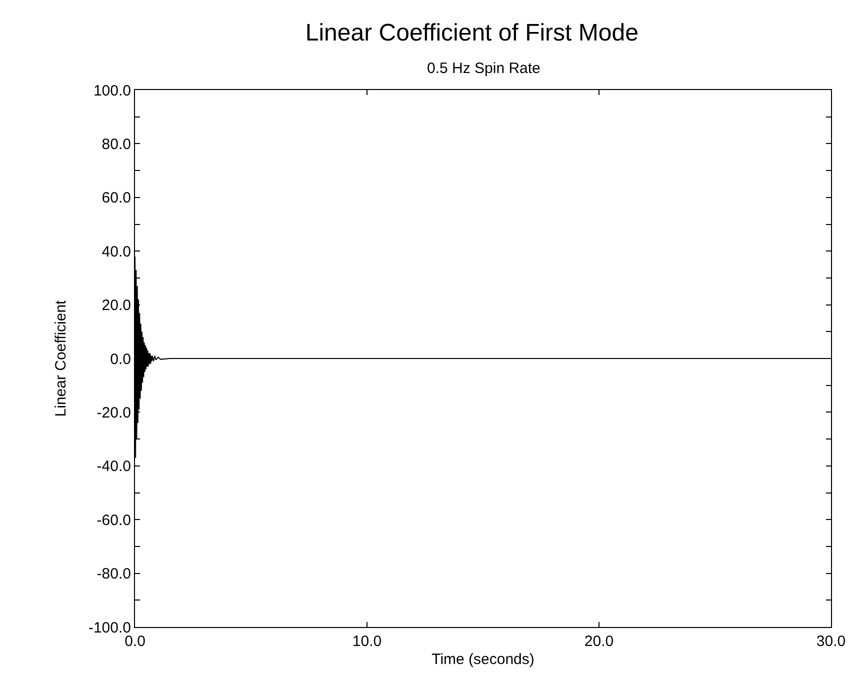 This screenshot has height=681, width=858. I want to click on y-tick-label: -80.0, so click(113, 574).